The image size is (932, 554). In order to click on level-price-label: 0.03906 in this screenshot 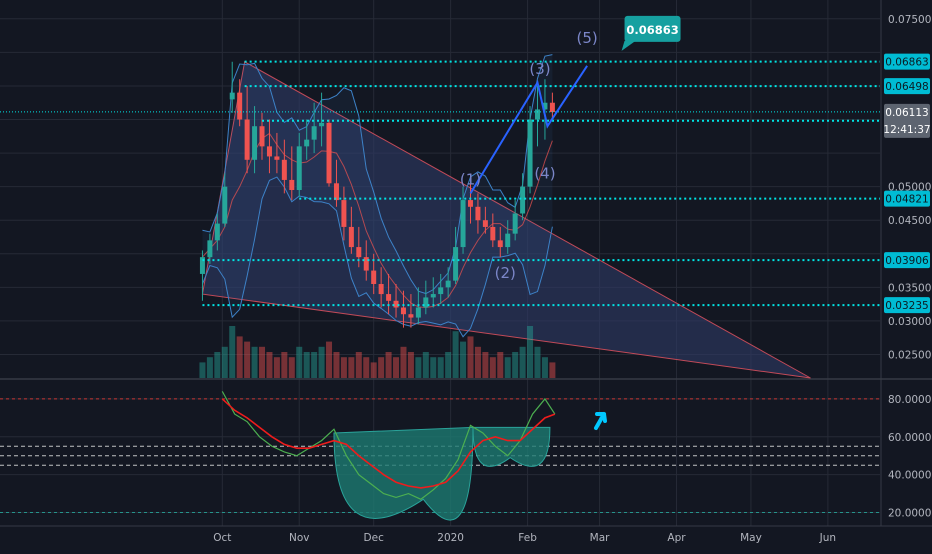, I will do `click(907, 261)`.